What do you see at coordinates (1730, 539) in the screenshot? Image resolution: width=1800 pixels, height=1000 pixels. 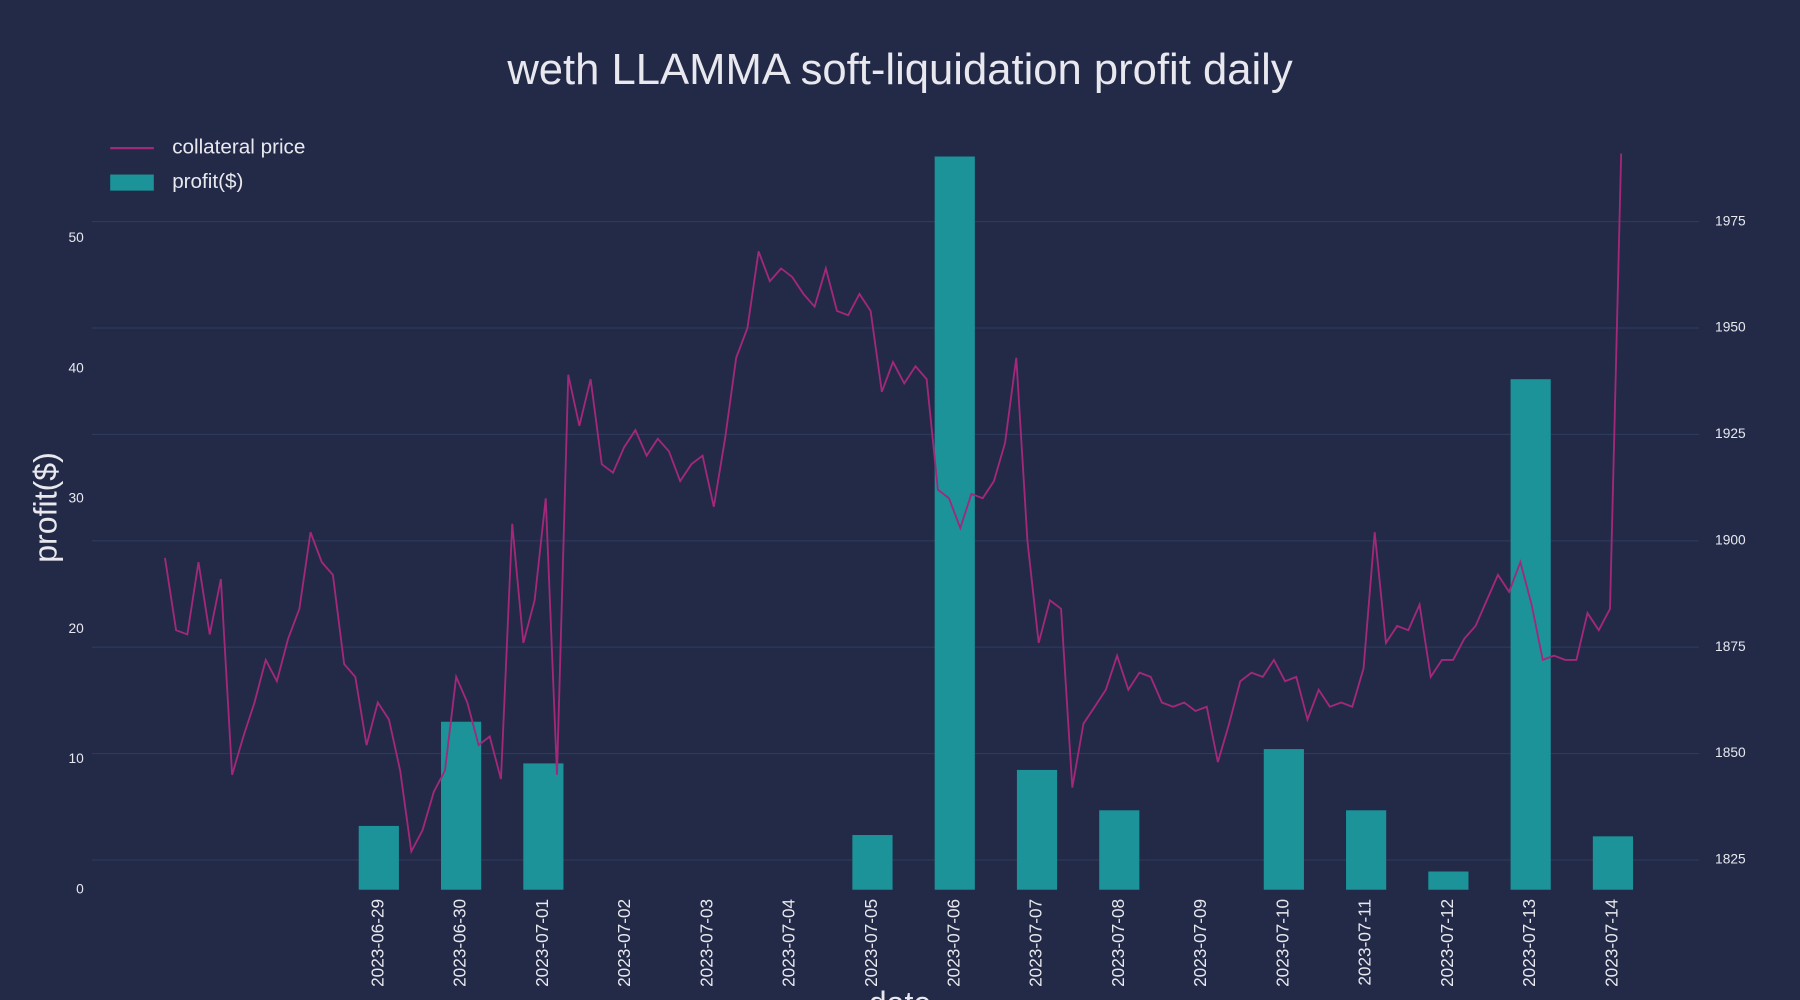 I see `y2-tick-label: 1900` at bounding box center [1730, 539].